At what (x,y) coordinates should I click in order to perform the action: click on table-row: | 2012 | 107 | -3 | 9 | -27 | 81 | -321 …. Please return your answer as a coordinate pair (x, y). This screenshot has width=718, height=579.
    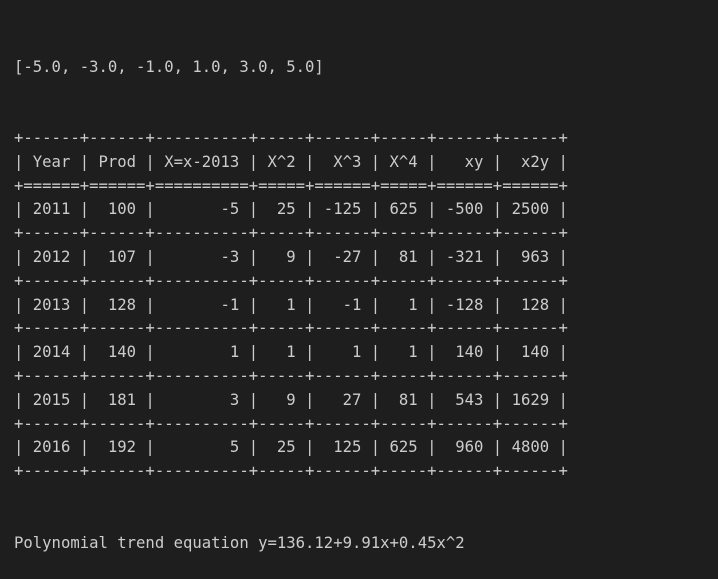
    Looking at the image, I should click on (291, 256).